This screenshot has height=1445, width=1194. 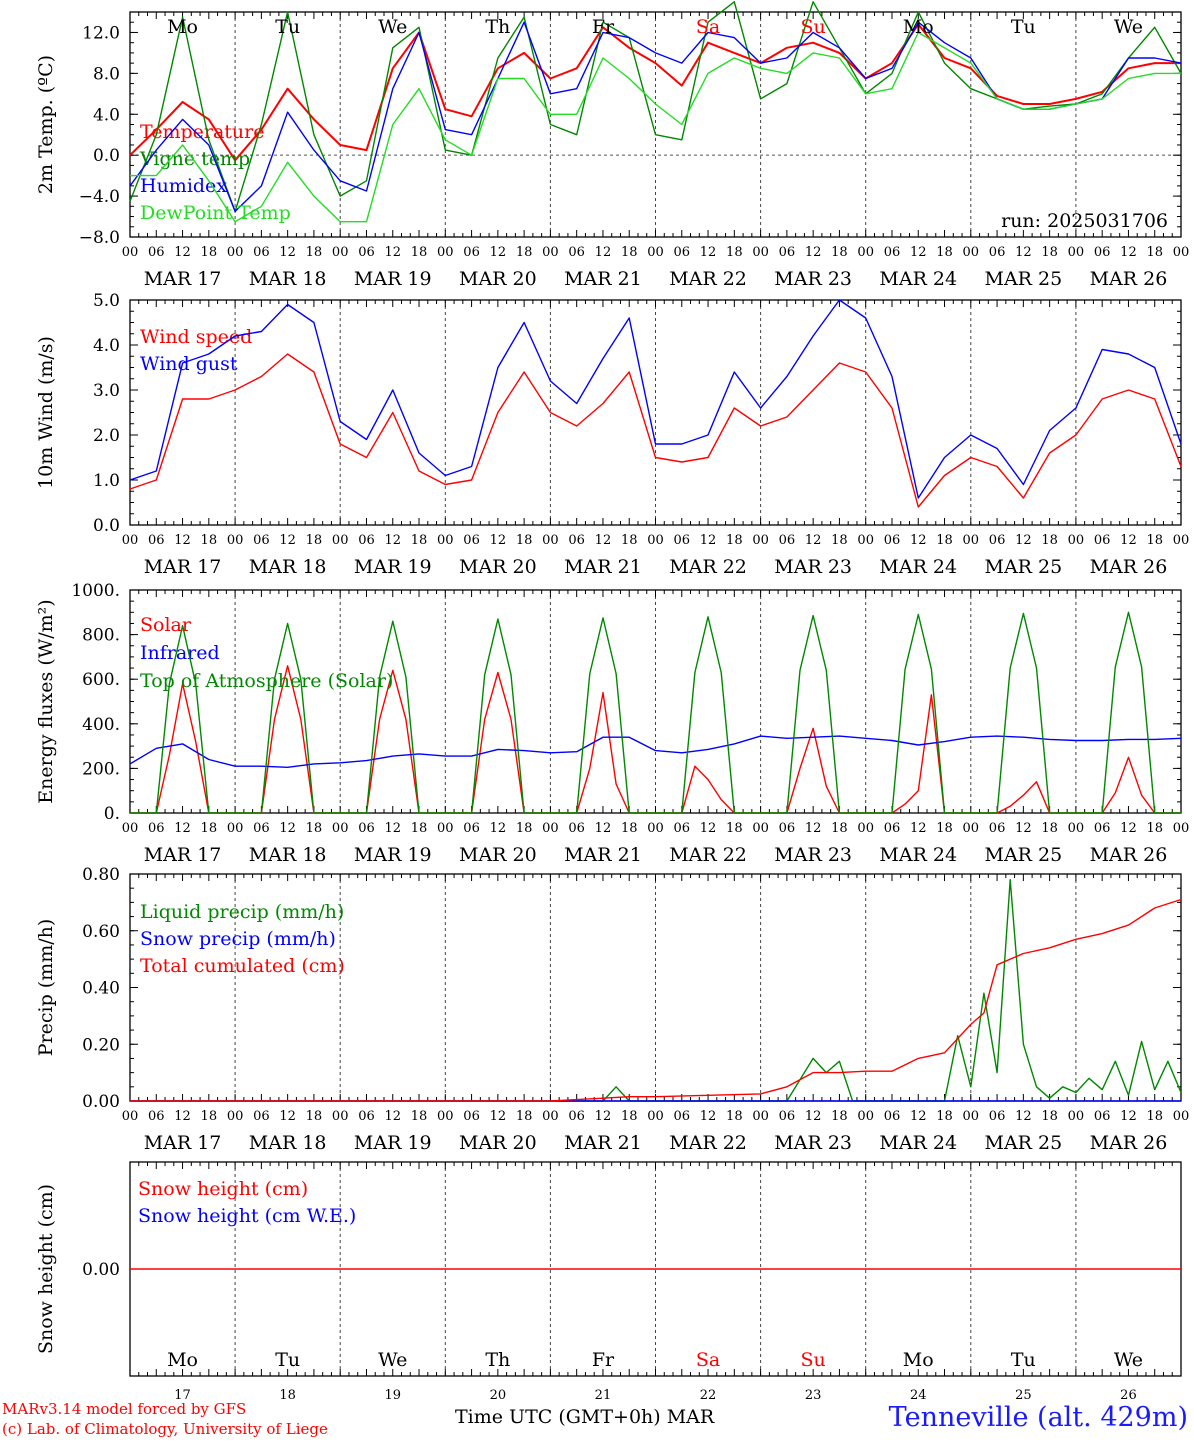 What do you see at coordinates (101, 875) in the screenshot?
I see `y-tick-label: 0.80` at bounding box center [101, 875].